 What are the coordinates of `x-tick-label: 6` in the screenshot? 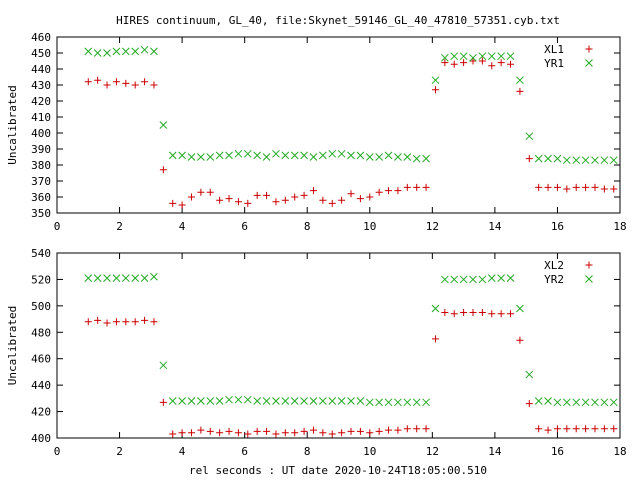 It's located at (244, 451).